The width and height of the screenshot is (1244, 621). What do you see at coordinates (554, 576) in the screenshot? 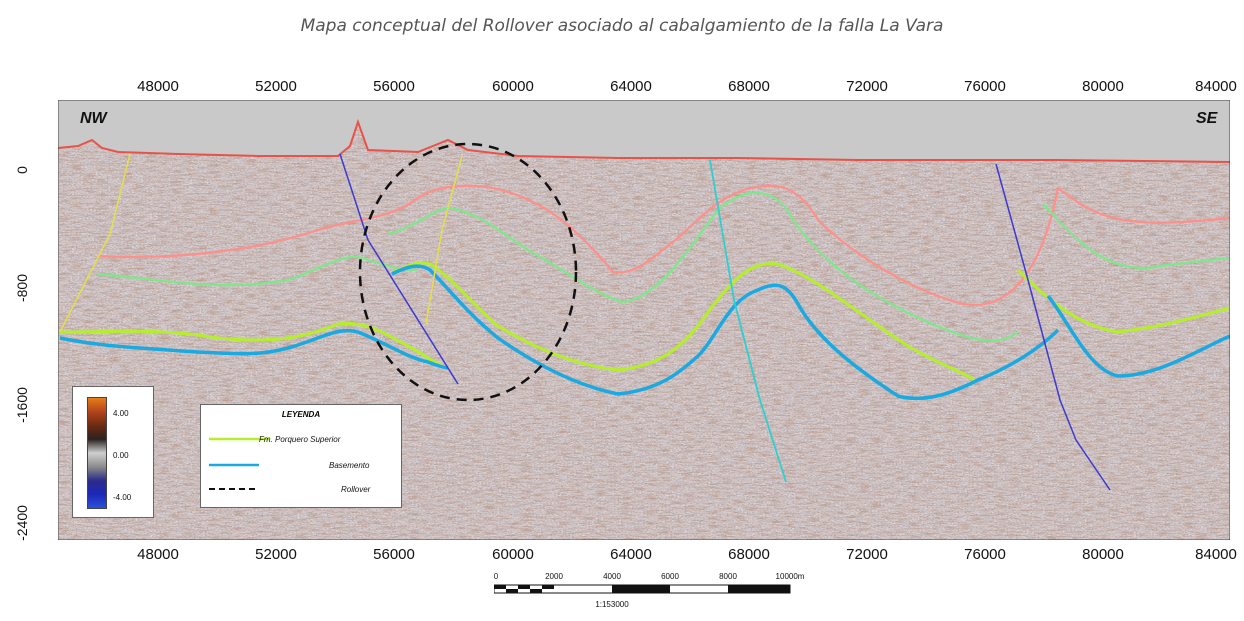
I see `scale-label: 2000` at bounding box center [554, 576].